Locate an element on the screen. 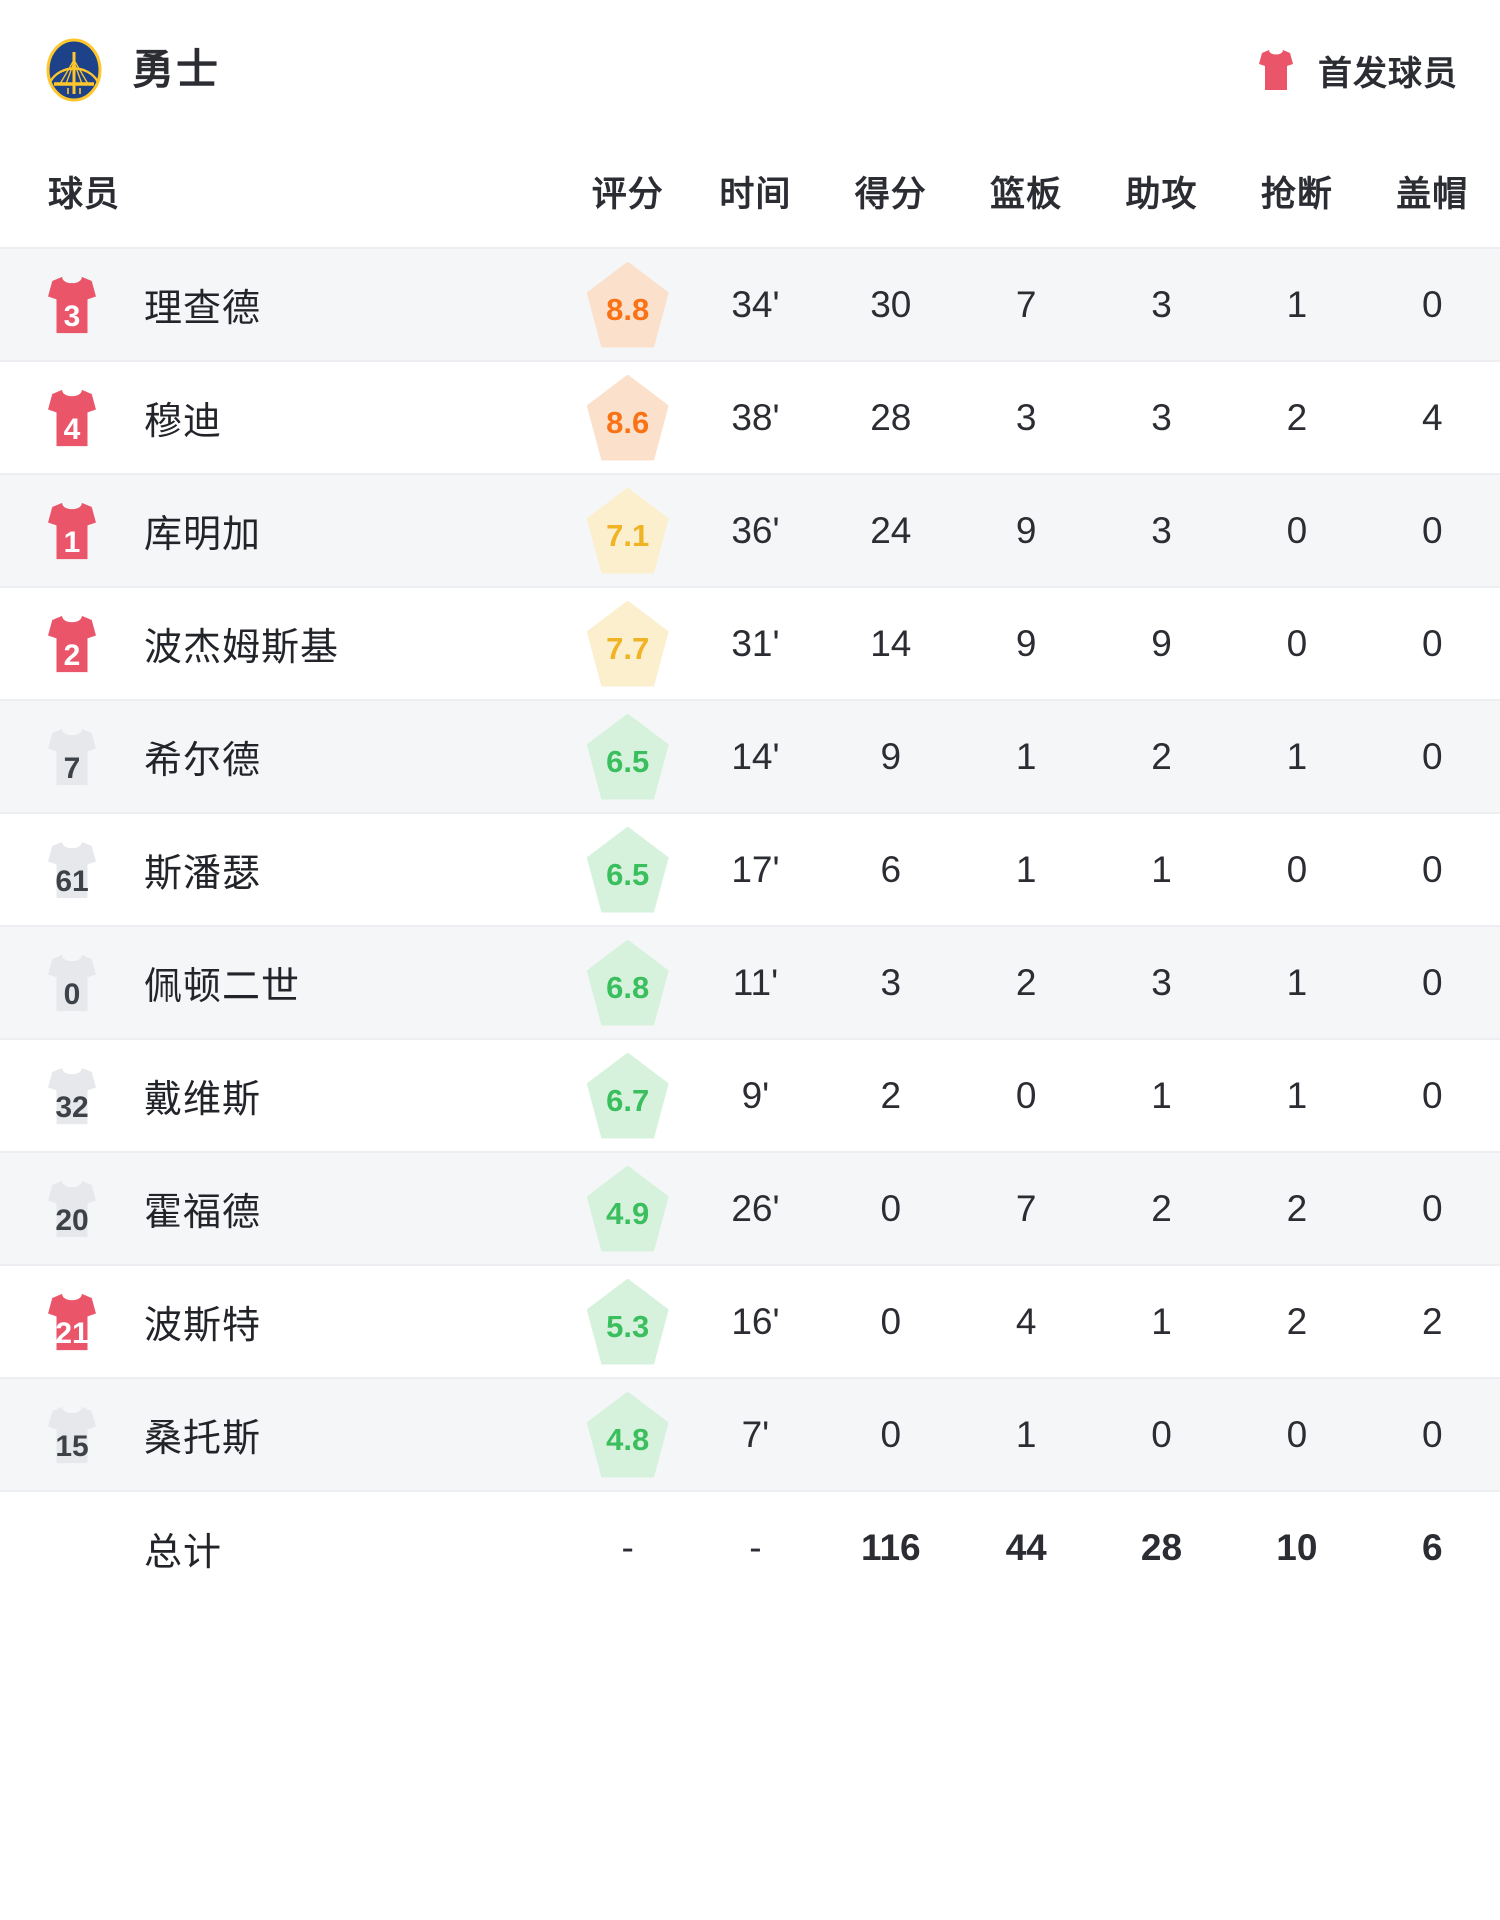  player-cell: 3 理查德 is located at coordinates (284, 304).